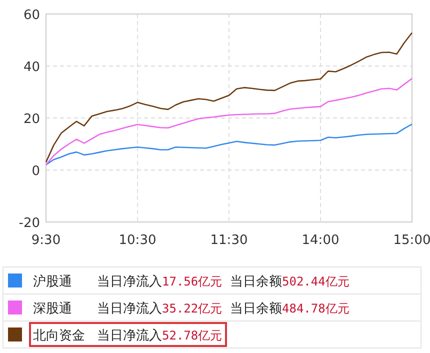  What do you see at coordinates (411, 240) in the screenshot?
I see `x-tick-label: 15:00` at bounding box center [411, 240].